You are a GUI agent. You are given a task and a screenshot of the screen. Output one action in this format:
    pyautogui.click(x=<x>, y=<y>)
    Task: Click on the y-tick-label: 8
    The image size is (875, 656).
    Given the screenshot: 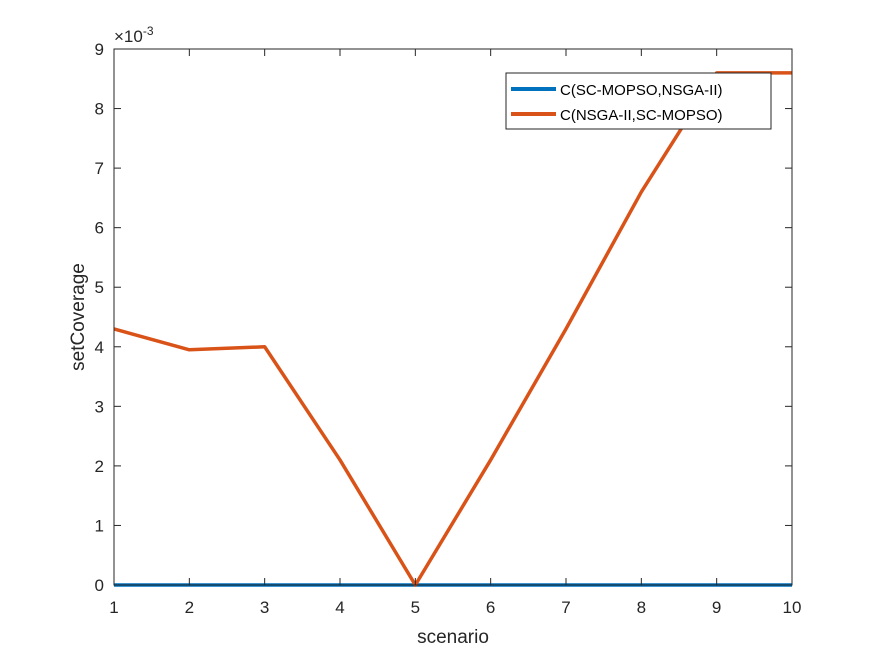 What is the action you would take?
    pyautogui.click(x=99, y=109)
    